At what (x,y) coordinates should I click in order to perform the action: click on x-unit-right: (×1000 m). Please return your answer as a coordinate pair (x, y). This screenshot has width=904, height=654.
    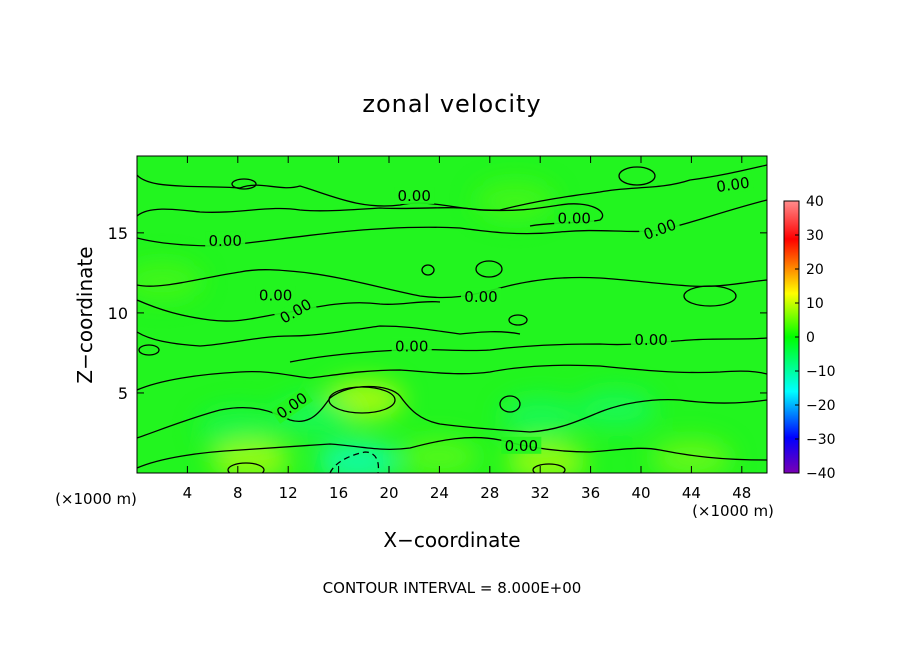
    Looking at the image, I should click on (733, 511).